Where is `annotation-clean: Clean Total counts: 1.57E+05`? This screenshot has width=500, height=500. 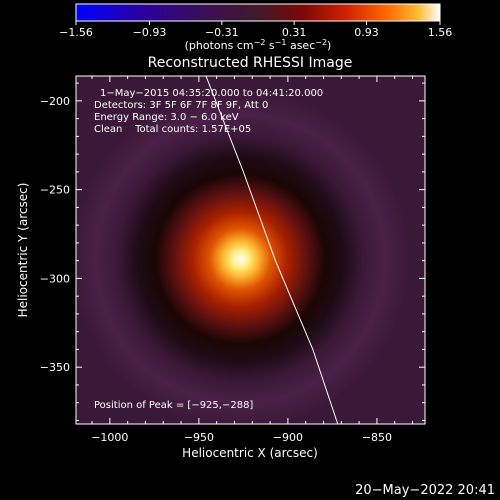
annotation-clean: Clean Total counts: 1.57E+05 is located at coordinates (172, 129).